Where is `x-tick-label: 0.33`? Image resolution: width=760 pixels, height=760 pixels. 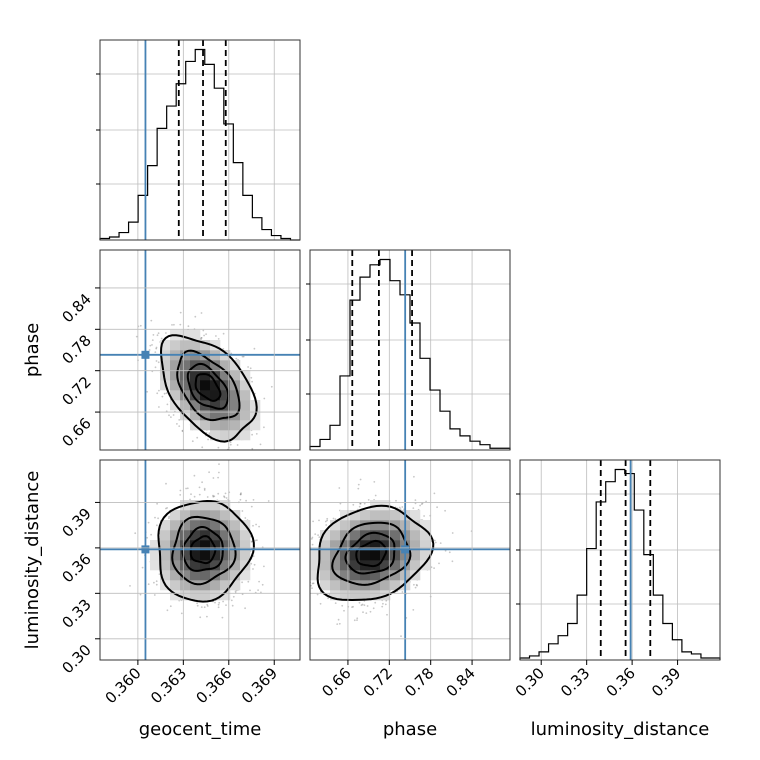 x-tick-label: 0.33 is located at coordinates (575, 682).